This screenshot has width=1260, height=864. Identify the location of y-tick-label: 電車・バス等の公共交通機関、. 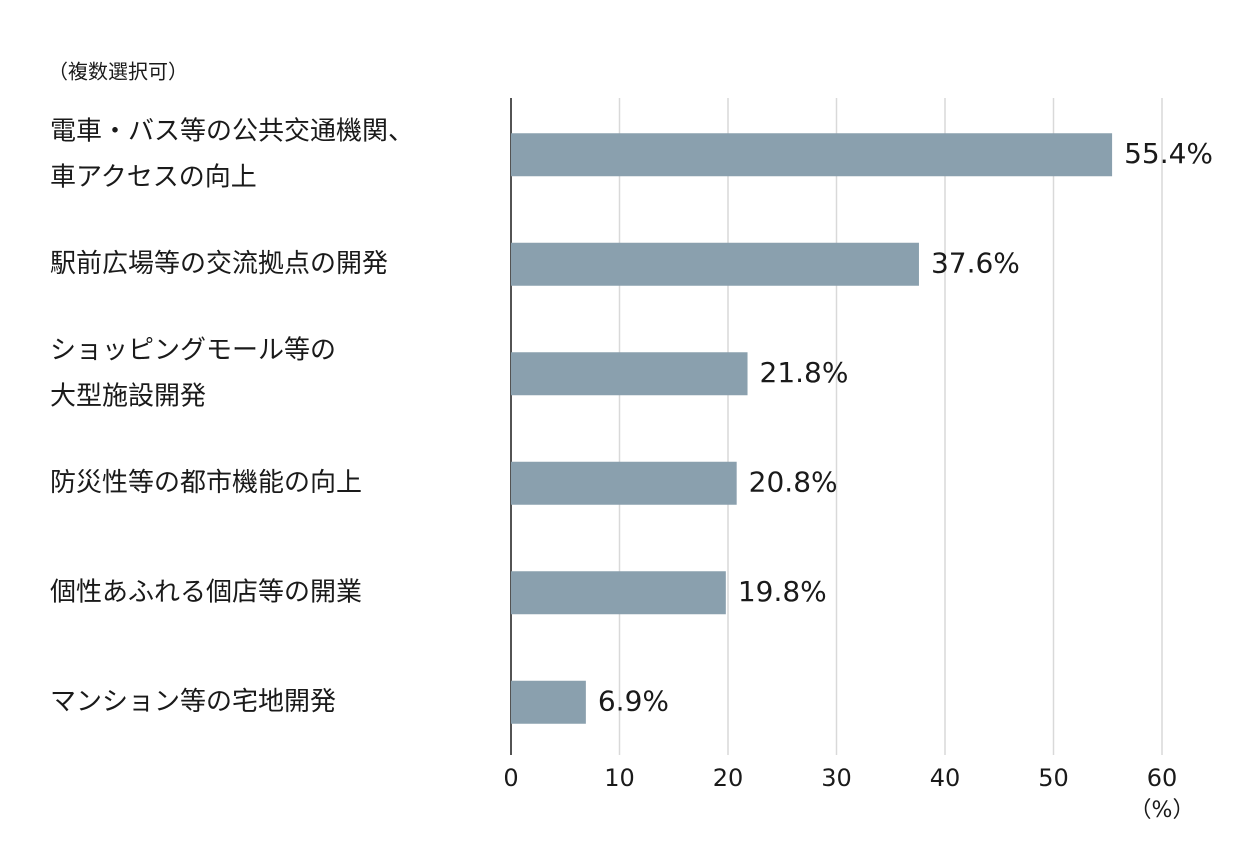
(232, 131).